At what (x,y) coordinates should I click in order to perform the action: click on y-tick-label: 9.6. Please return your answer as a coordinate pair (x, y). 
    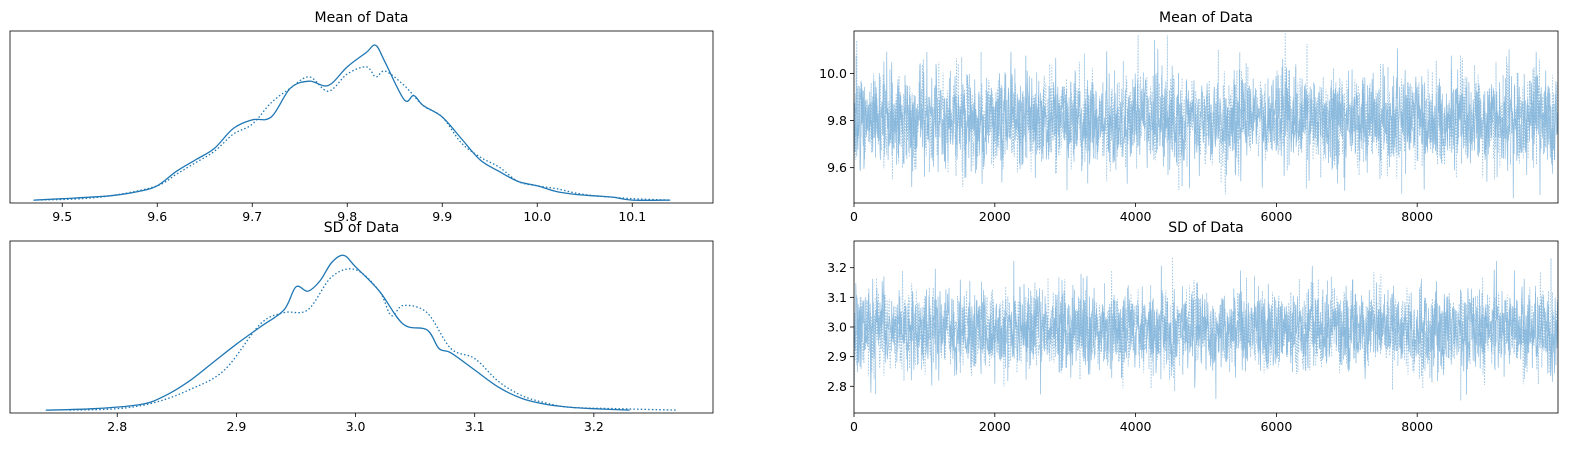
    Looking at the image, I should click on (837, 167).